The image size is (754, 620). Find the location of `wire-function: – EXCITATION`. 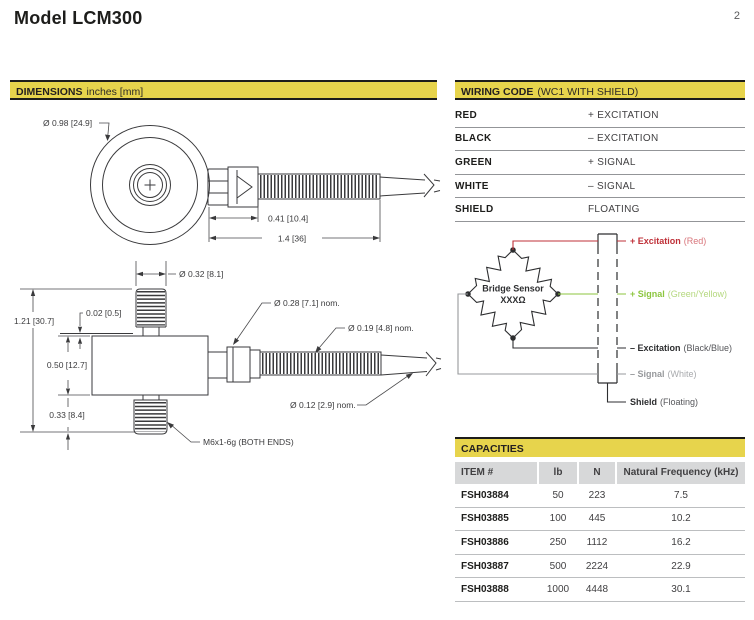

wire-function: – EXCITATION is located at coordinates (623, 139).